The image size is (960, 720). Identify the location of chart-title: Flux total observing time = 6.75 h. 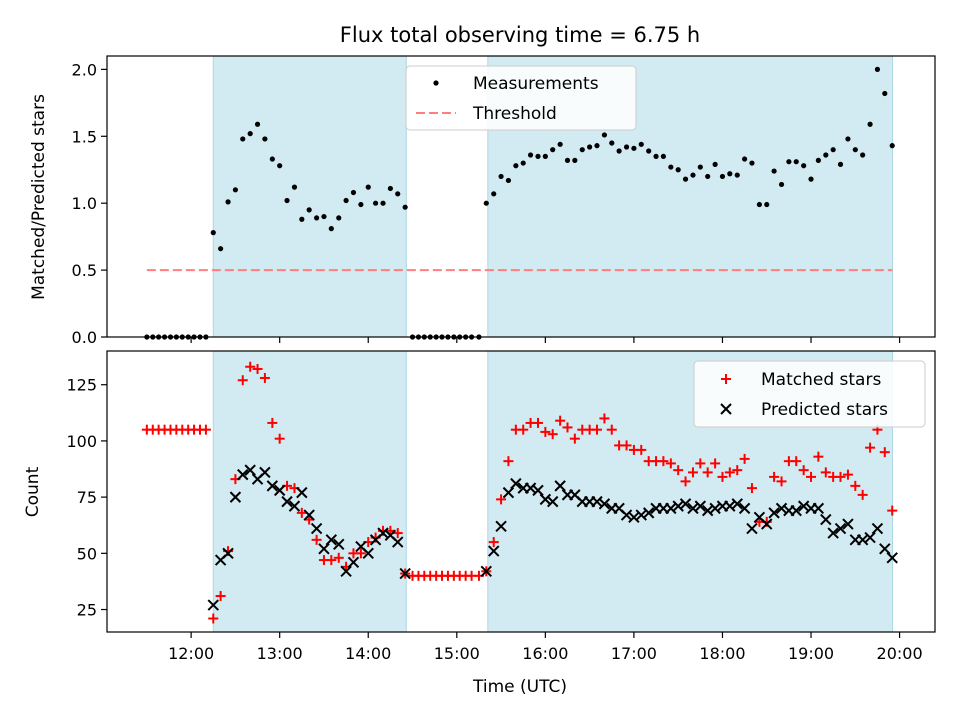
(520, 35).